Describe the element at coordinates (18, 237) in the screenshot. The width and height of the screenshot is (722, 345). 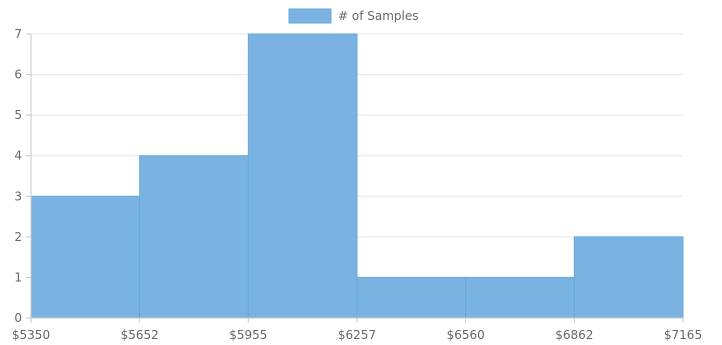
I see `y-tick-label: 2` at that location.